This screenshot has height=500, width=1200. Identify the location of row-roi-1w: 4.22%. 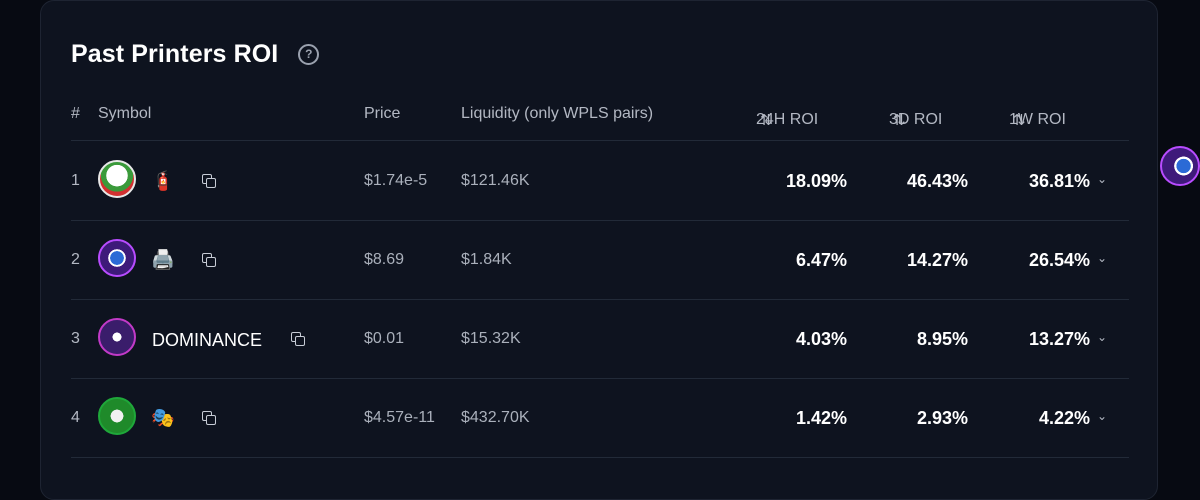
(1064, 418).